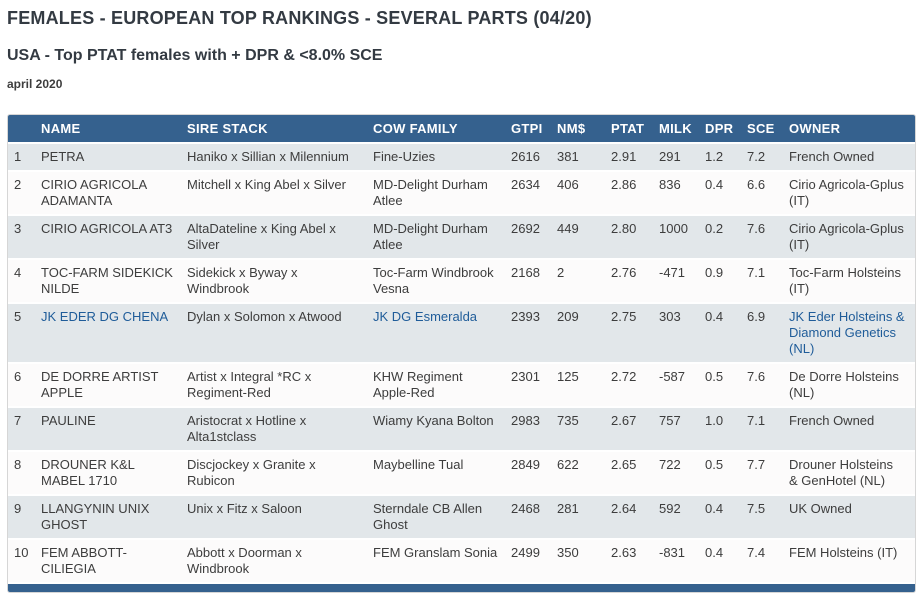  Describe the element at coordinates (534, 157) in the screenshot. I see `gtpi-cell: 2616` at that location.